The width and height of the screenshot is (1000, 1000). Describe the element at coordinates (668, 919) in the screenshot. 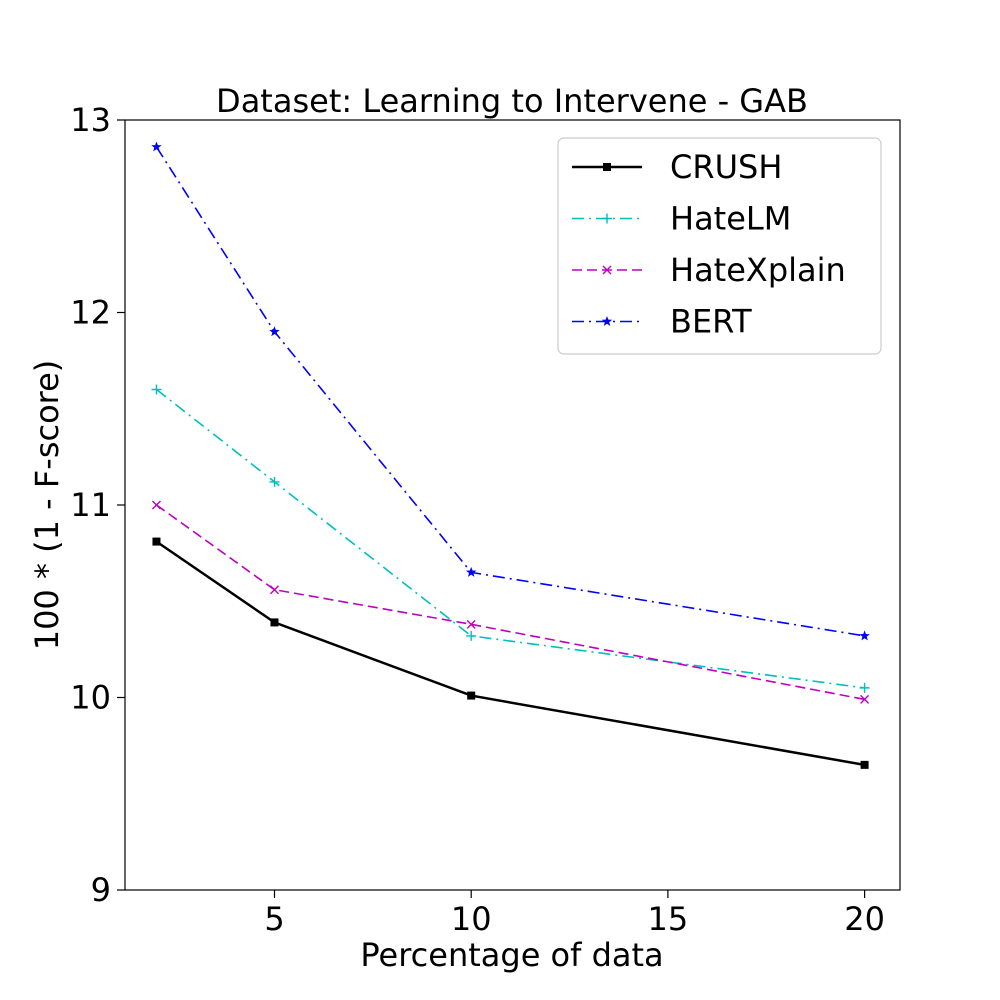

I see `x-tick-label: 15` at that location.